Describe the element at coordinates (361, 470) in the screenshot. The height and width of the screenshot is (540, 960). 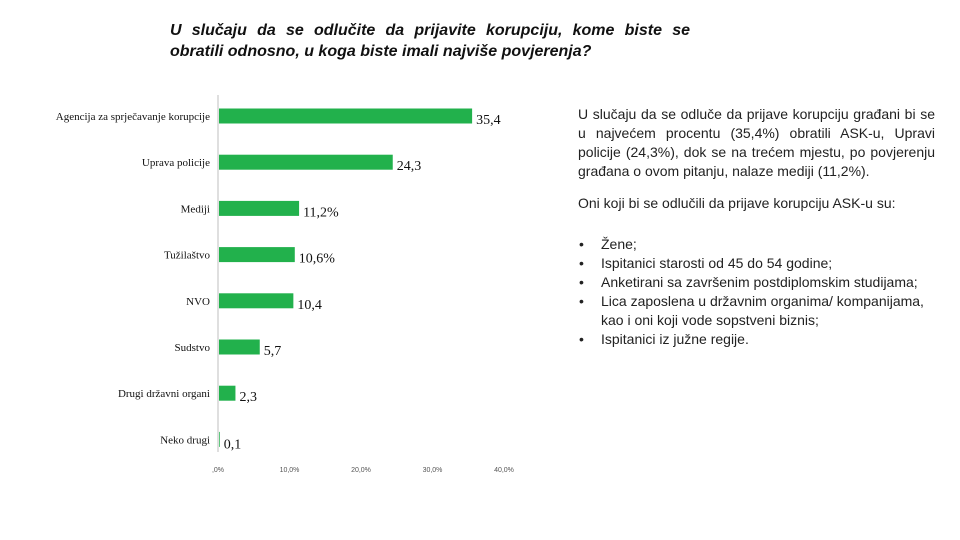
I see `x-tick-label: 20,0%` at that location.